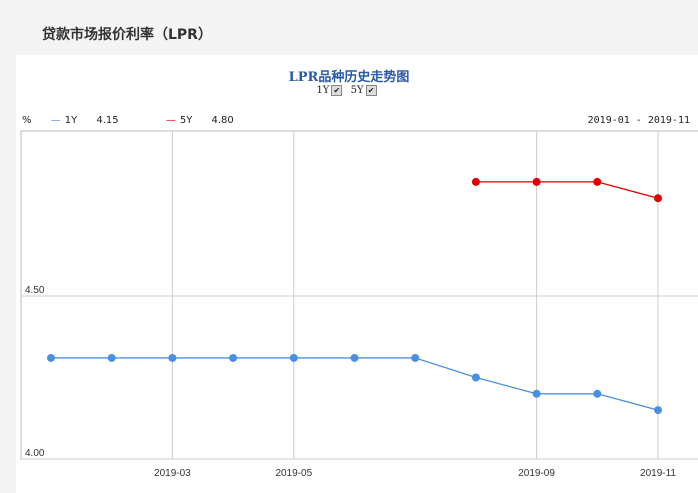  I want to click on unit-label: %, so click(27, 120).